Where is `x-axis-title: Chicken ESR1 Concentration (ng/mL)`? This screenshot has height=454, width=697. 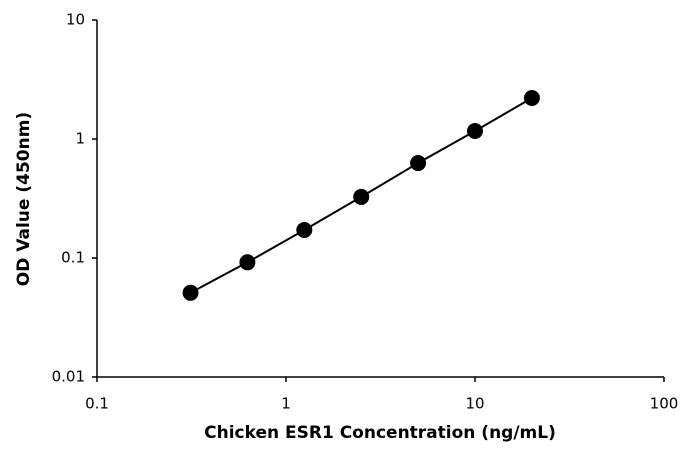 x-axis-title: Chicken ESR1 Concentration (ng/mL) is located at coordinates (380, 433).